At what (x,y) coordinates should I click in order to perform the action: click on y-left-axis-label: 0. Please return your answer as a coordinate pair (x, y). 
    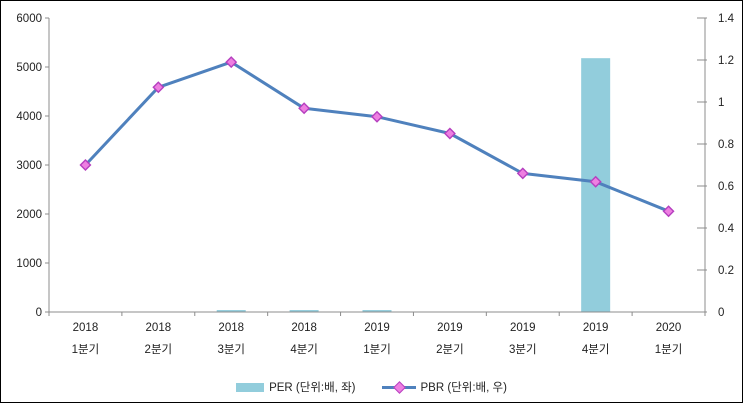
    Looking at the image, I should click on (39, 313).